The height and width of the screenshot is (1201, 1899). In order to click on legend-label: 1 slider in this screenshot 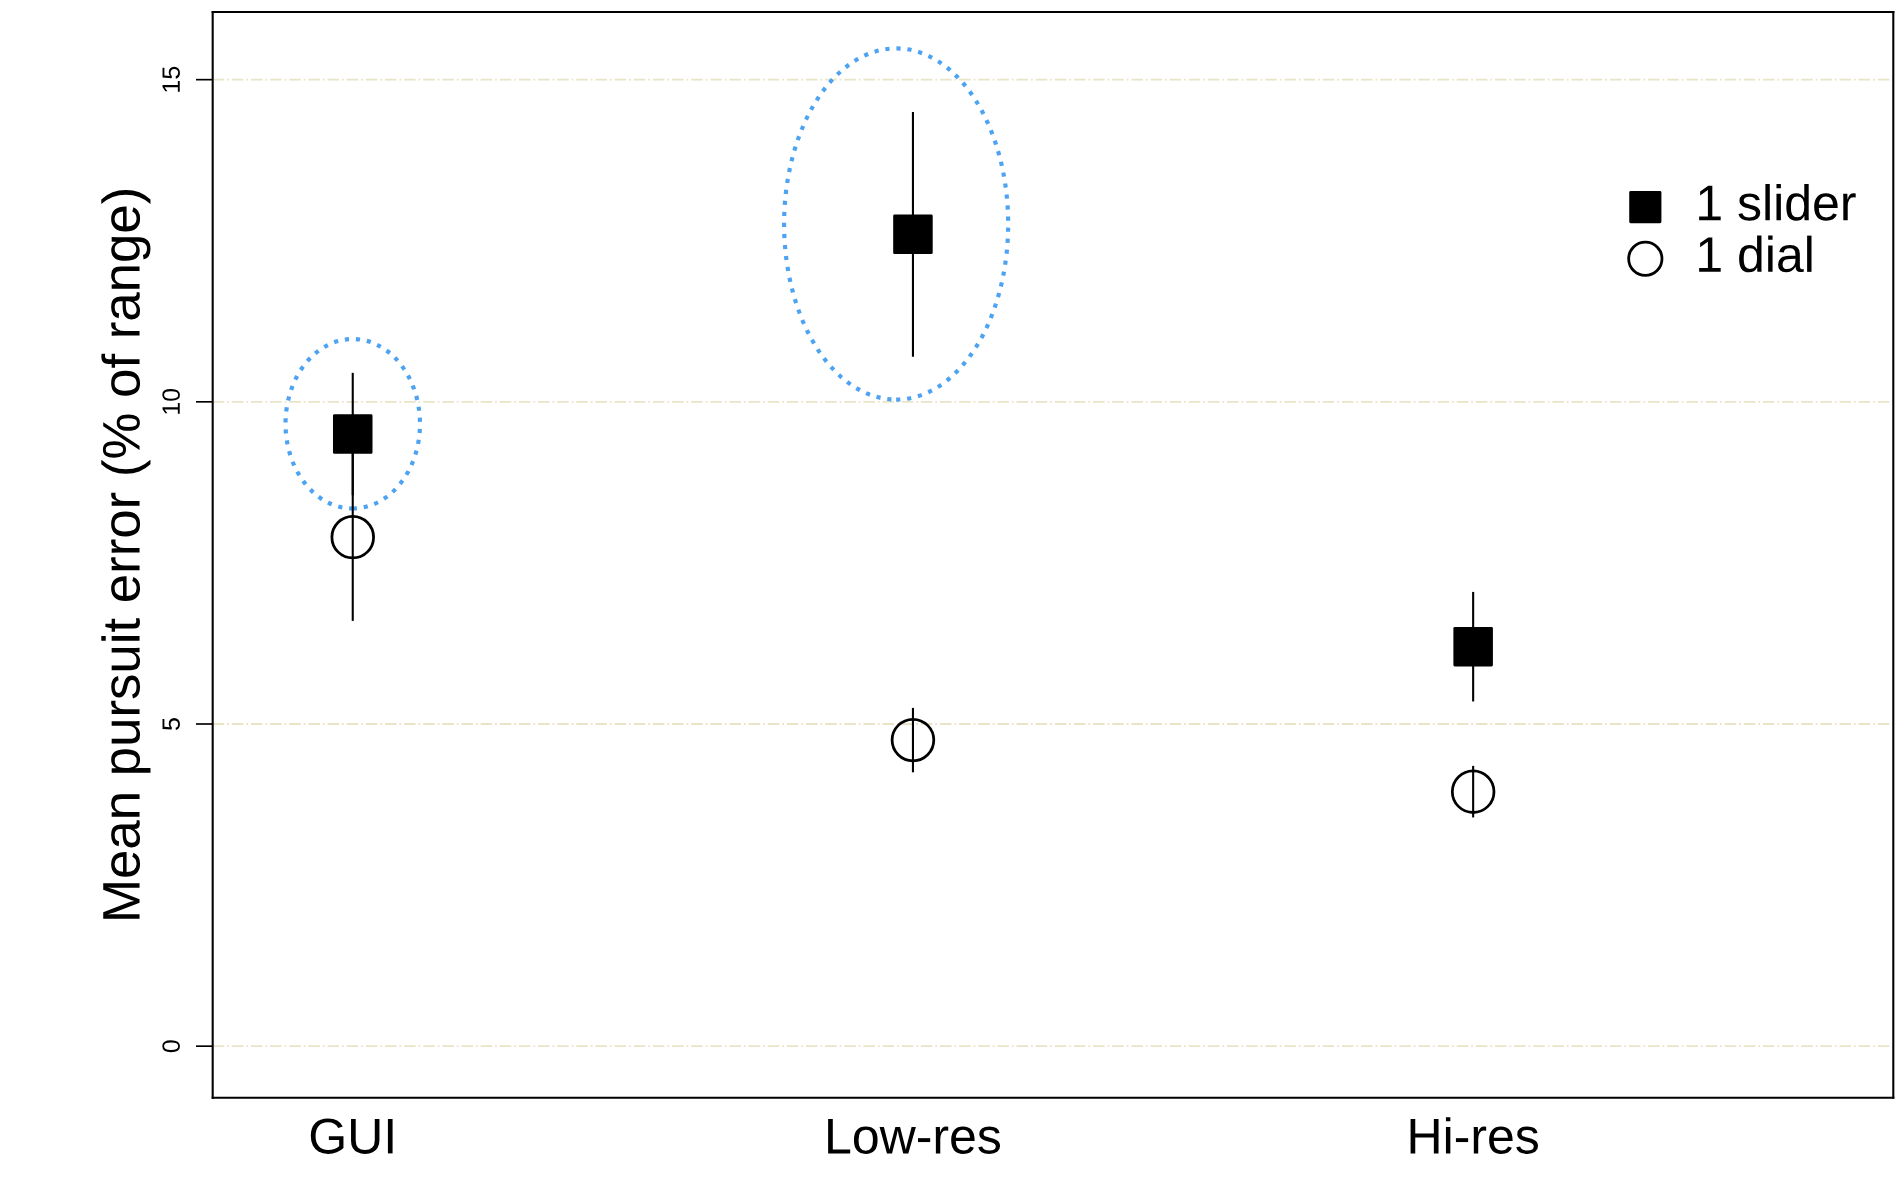, I will do `click(1777, 202)`.